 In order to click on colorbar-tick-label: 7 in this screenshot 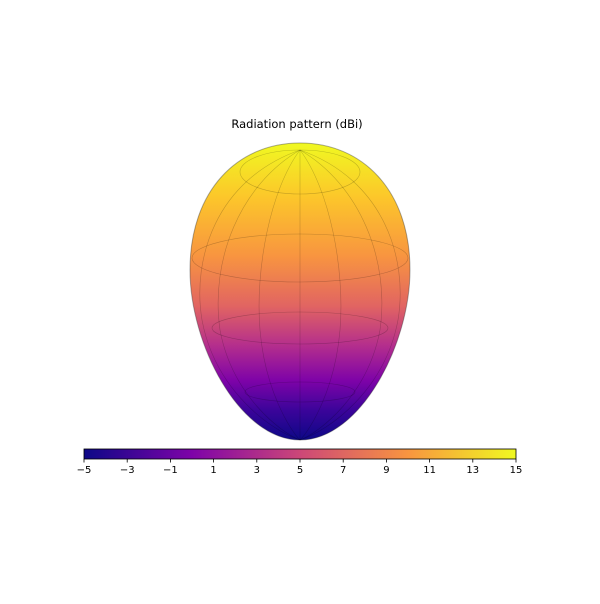, I will do `click(343, 470)`.